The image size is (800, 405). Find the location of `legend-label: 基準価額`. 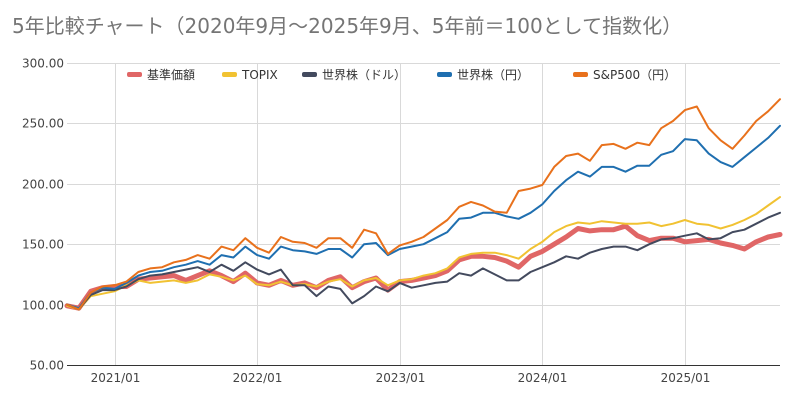

legend-label: 基準価額 is located at coordinates (171, 74).